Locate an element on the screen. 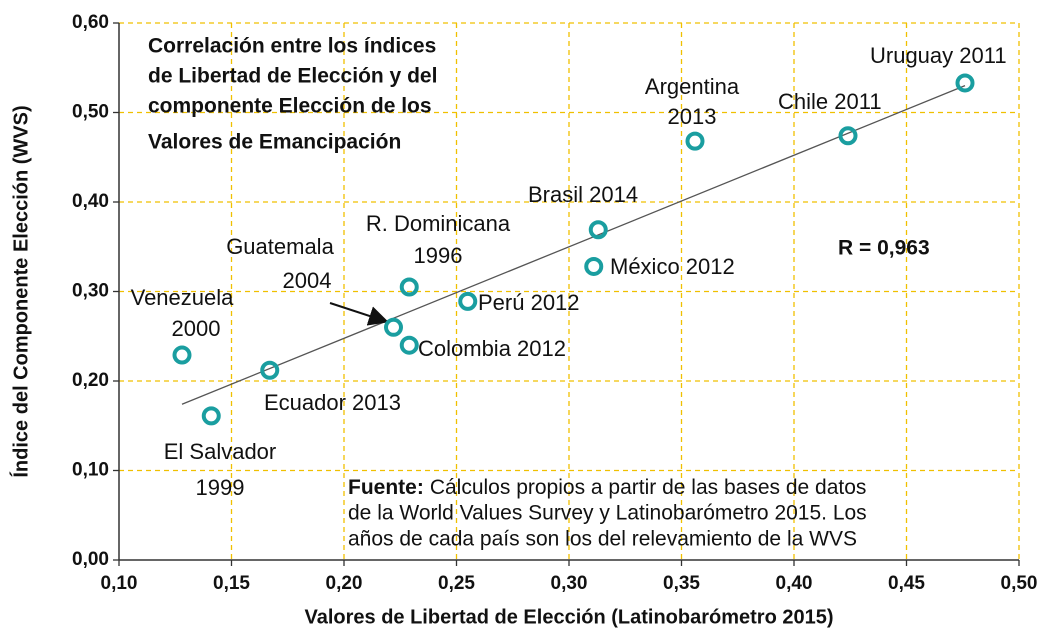 This screenshot has width=1057, height=632. chart-title: Valores de Emancipación is located at coordinates (274, 142).